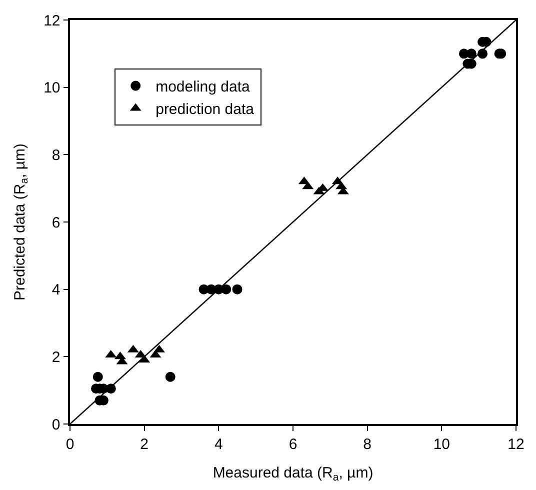  I want to click on y-tick-label: 8, so click(56, 155).